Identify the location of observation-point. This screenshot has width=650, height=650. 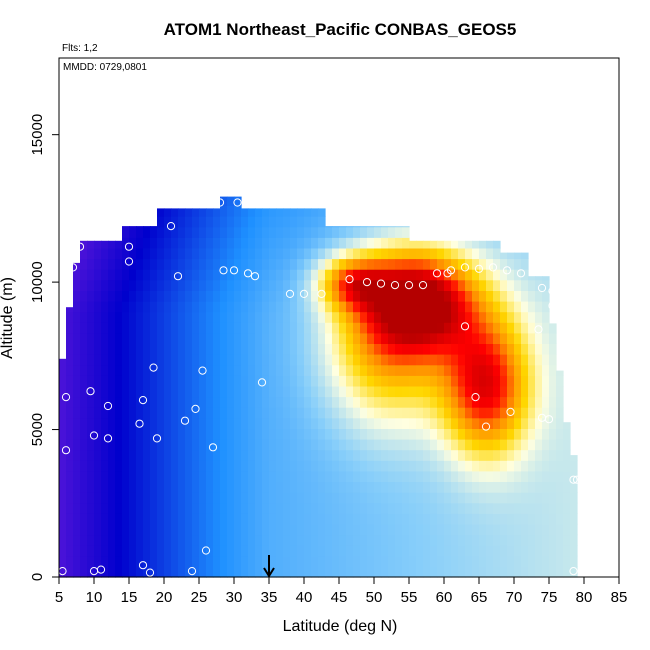
(486, 426).